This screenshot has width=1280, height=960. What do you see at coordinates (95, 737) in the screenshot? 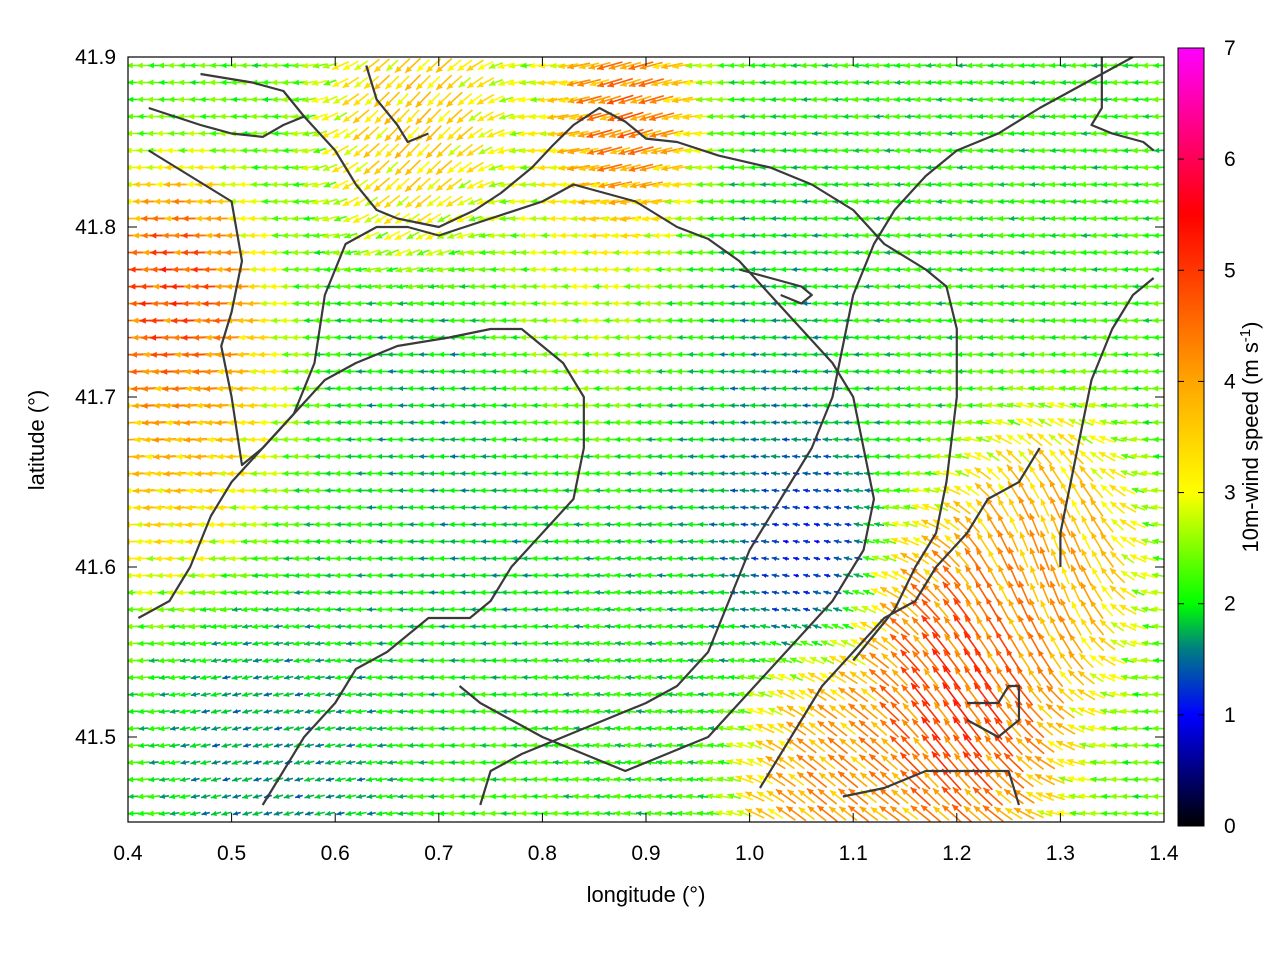
I see `y-tick-label: 41.5` at bounding box center [95, 737].